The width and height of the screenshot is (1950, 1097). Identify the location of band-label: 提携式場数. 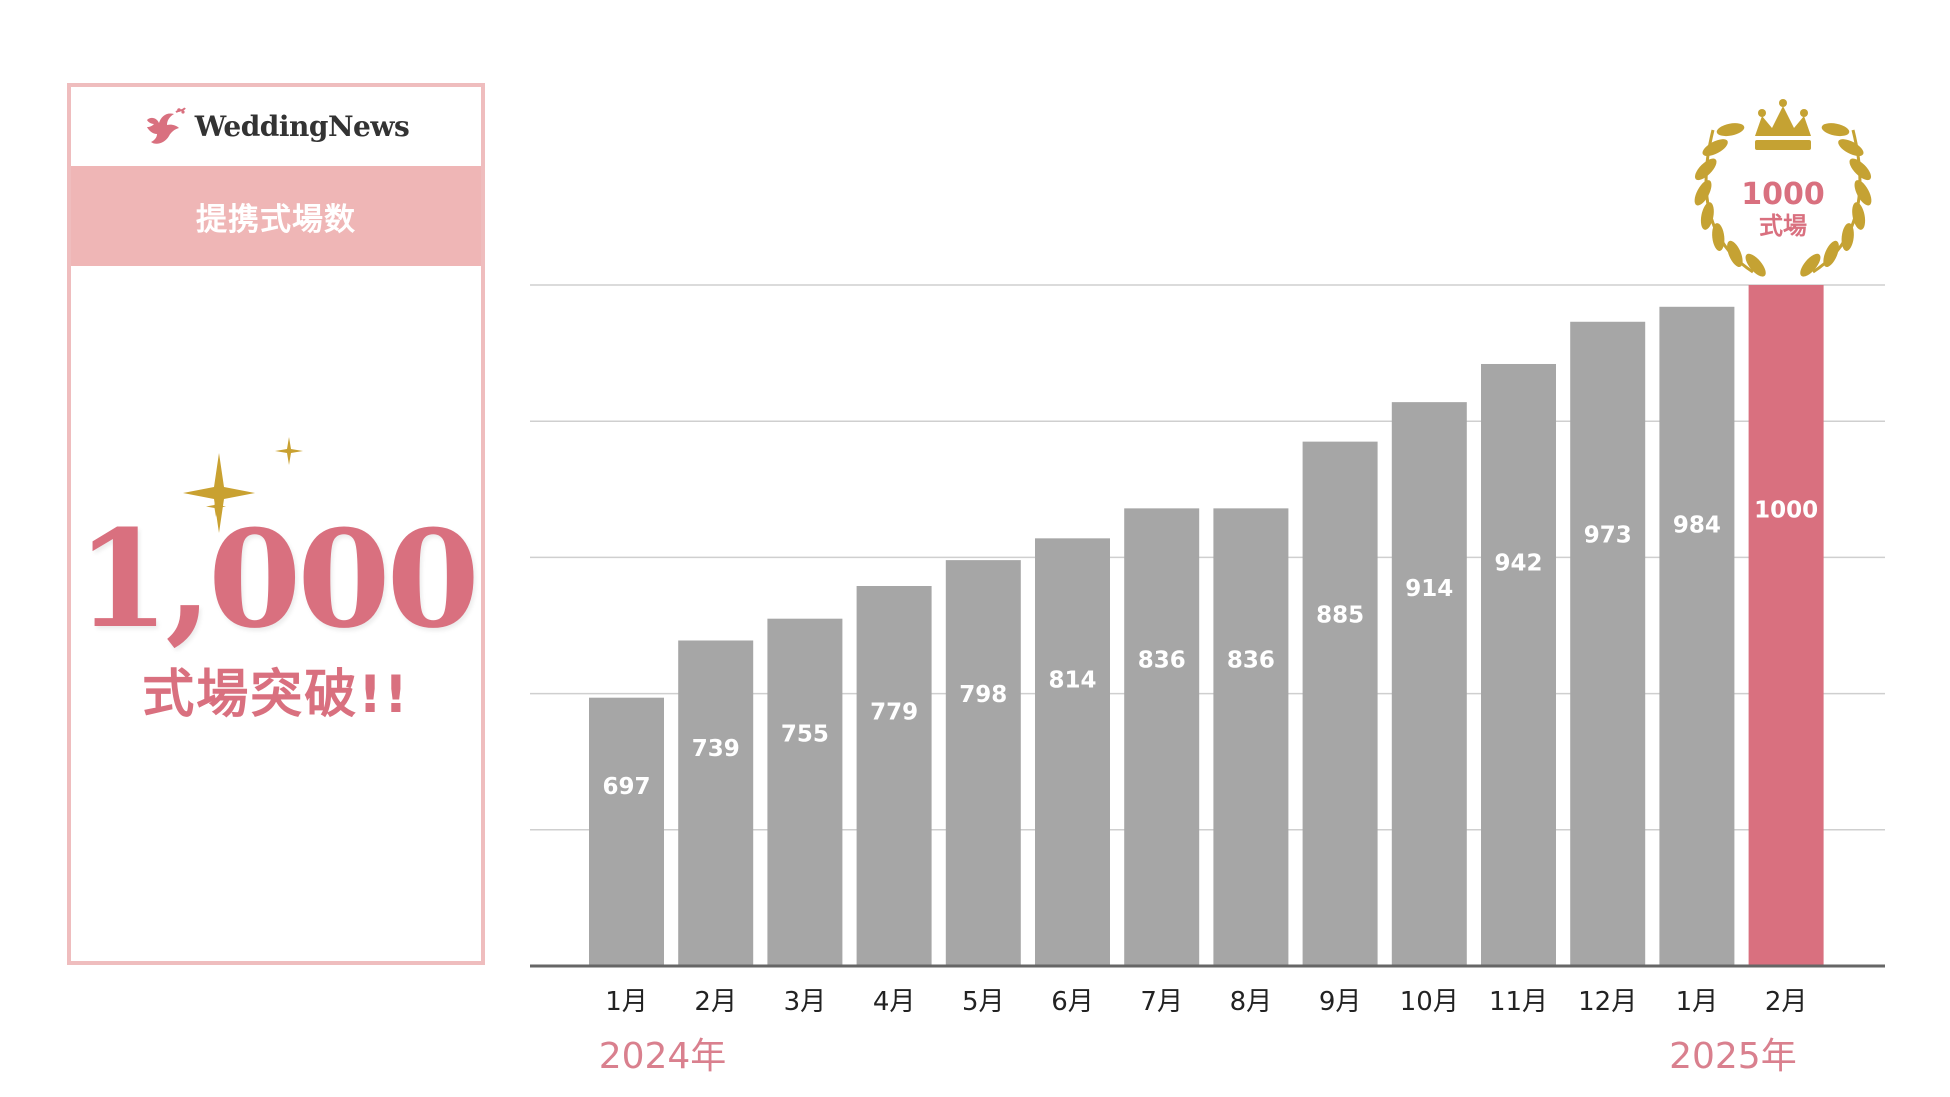
(276, 219).